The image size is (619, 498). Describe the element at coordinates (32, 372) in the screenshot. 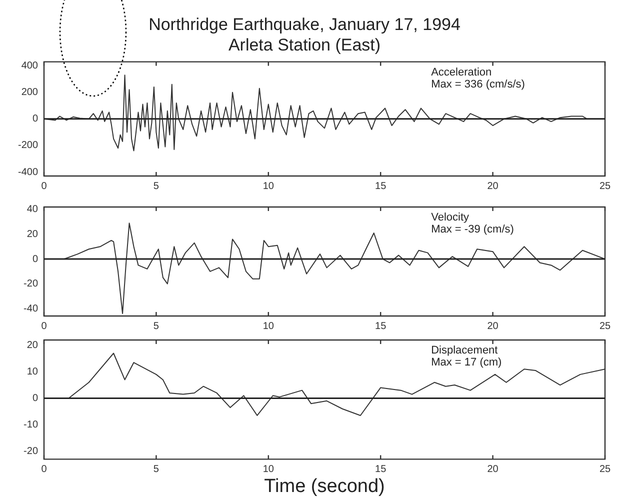

I see `y-tick-label: 10` at that location.